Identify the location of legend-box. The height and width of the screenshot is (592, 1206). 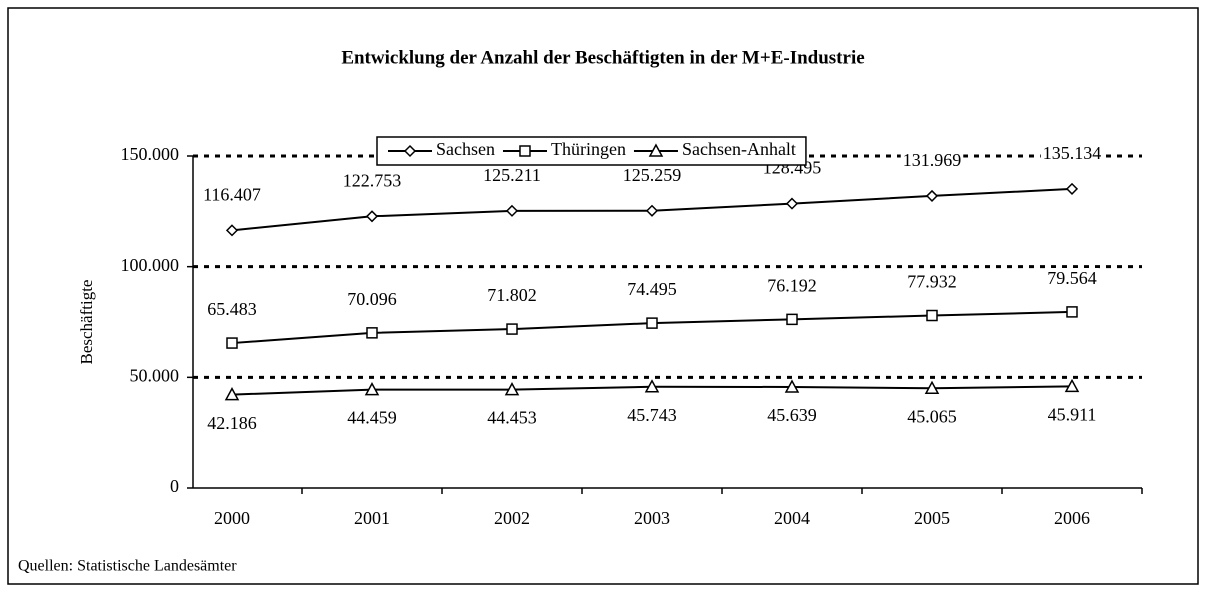
(591, 151).